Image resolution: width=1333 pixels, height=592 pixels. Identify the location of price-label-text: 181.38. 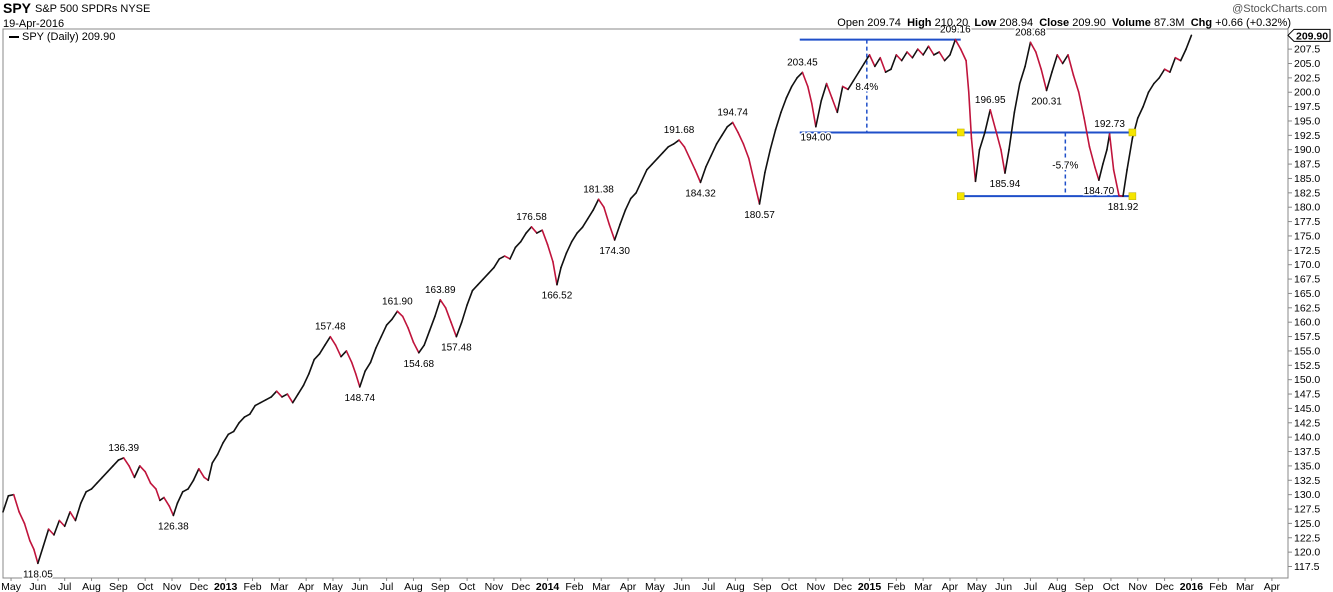
(598, 189).